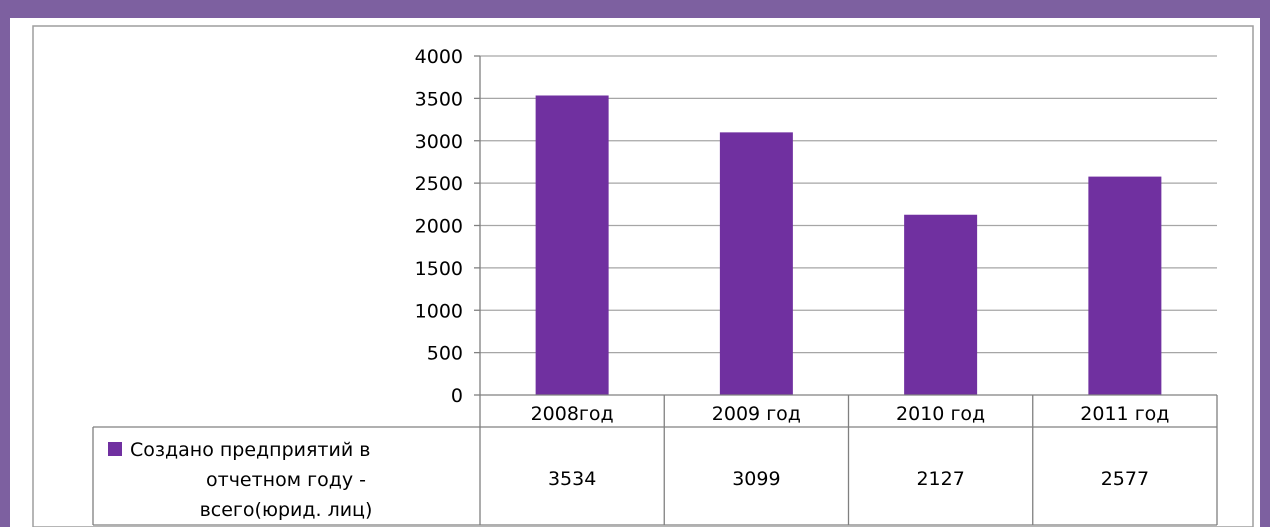  Describe the element at coordinates (940, 414) in the screenshot. I see `x-category-label: 2010 год` at that location.